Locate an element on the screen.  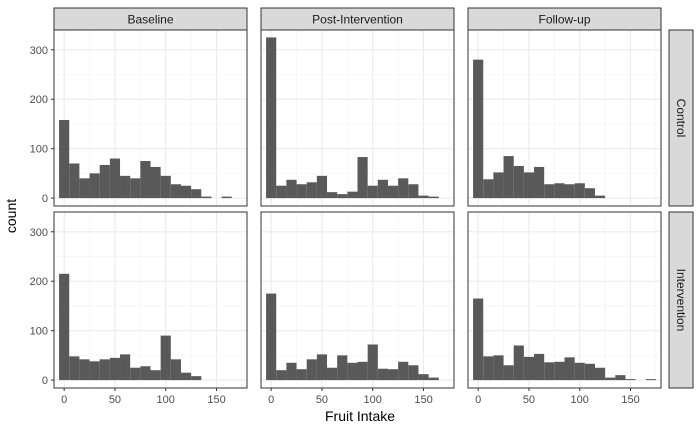
panel-intervention-post-intervention is located at coordinates (357, 300).